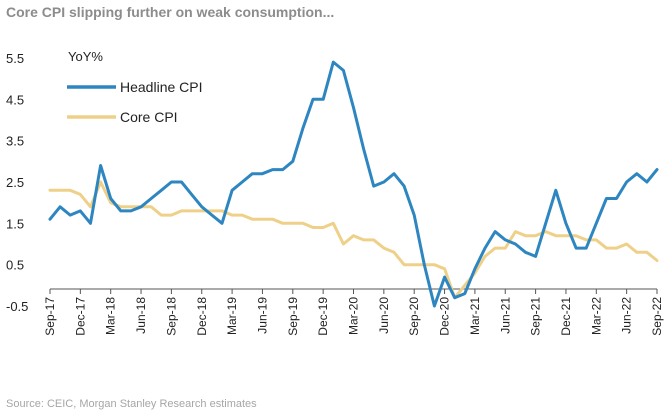 The height and width of the screenshot is (410, 668). Describe the element at coordinates (15, 58) in the screenshot. I see `y-tick-label: 5.5` at that location.